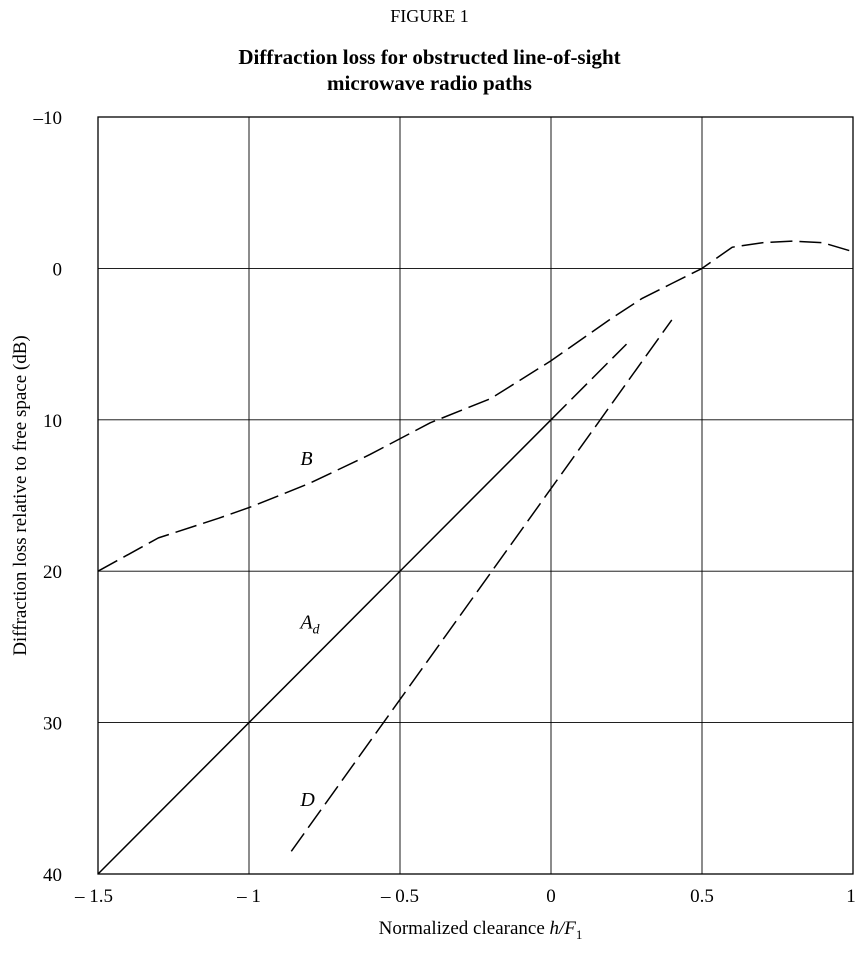 This screenshot has height=955, width=859. I want to click on x-tick-label: – 0.5, so click(399, 896).